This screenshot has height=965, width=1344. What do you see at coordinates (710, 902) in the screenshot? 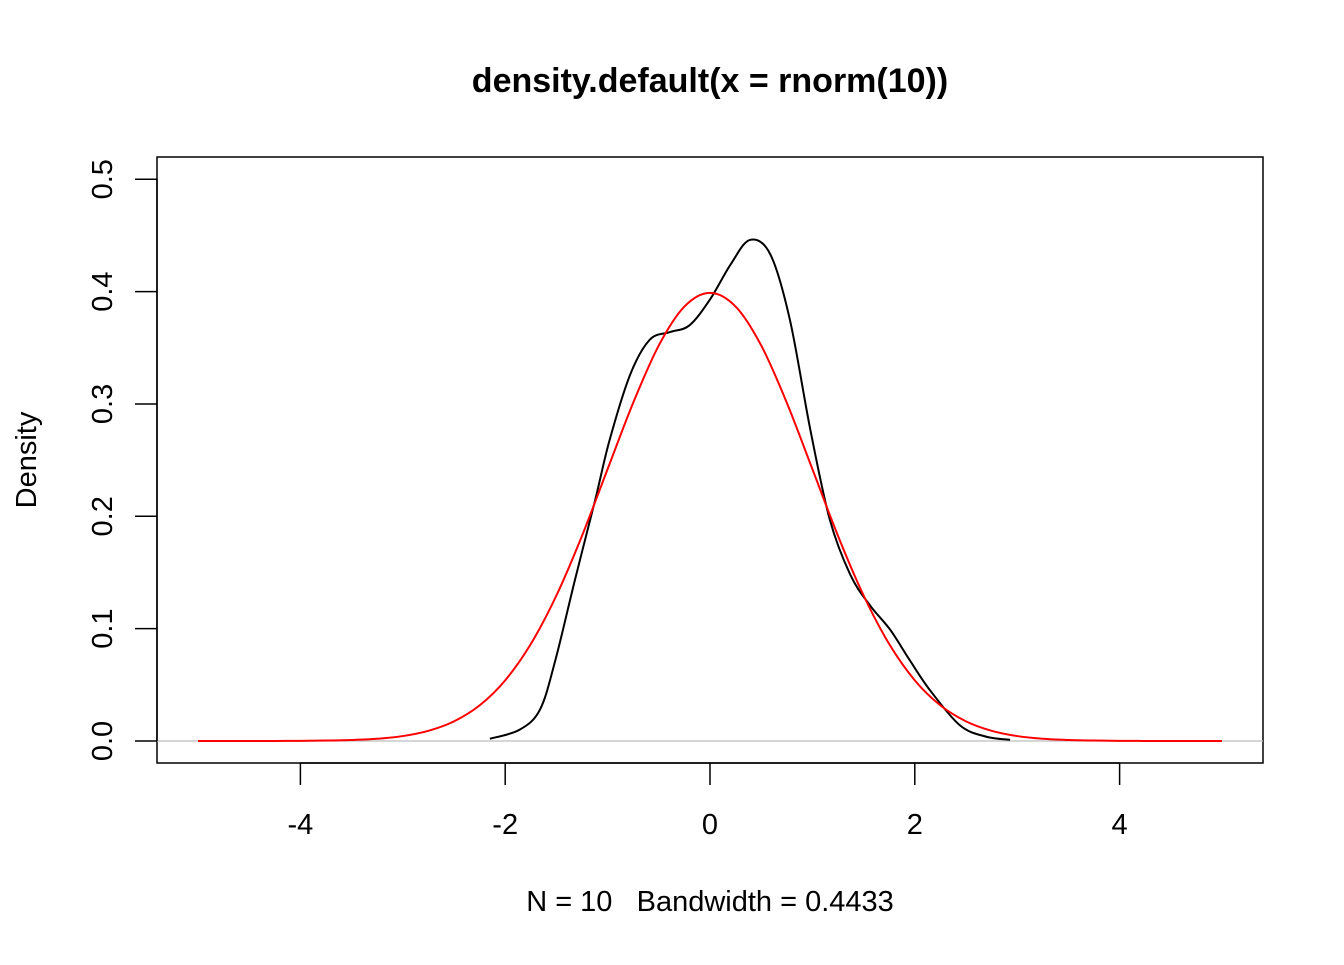
I see `x-axis-label: N = 10 Bandwidth = 0.4433` at bounding box center [710, 902].